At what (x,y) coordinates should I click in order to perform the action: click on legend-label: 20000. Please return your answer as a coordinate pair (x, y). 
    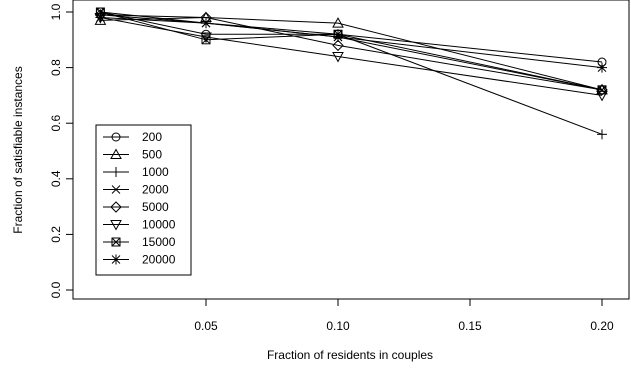
    Looking at the image, I should click on (159, 260).